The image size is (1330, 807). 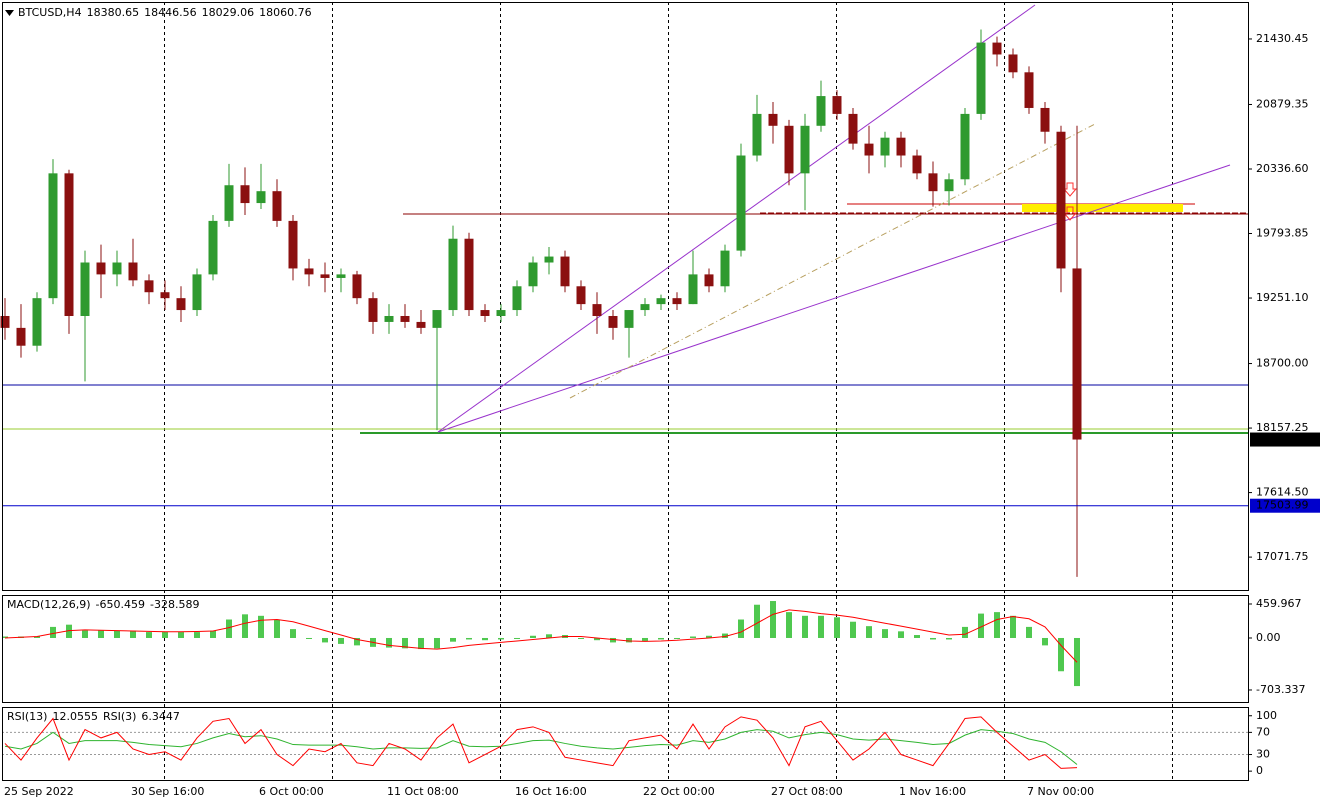 I want to click on y-tick-label: 0.00, so click(x=1268, y=637).